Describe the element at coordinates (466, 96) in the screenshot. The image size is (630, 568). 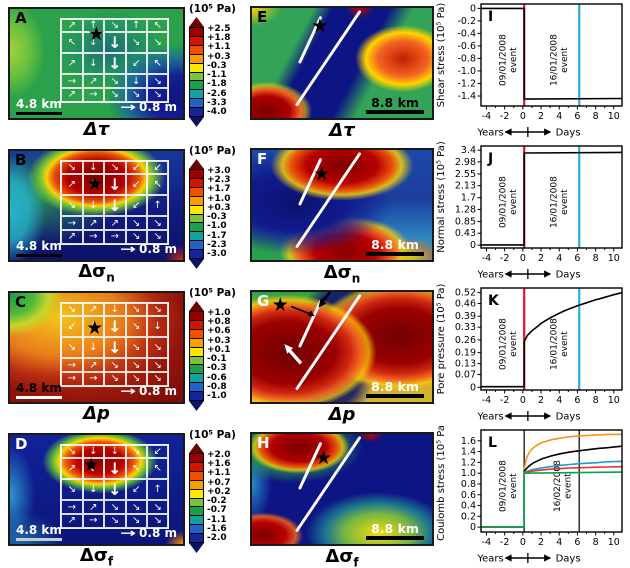
I see `y-tick-label: -1.4` at that location.